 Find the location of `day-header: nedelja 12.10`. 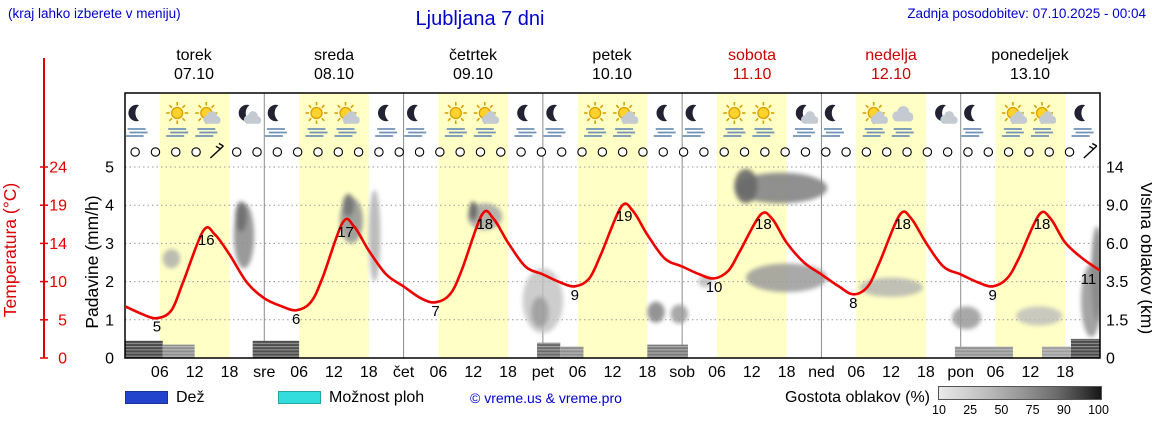

day-header: nedelja 12.10 is located at coordinates (891, 65).